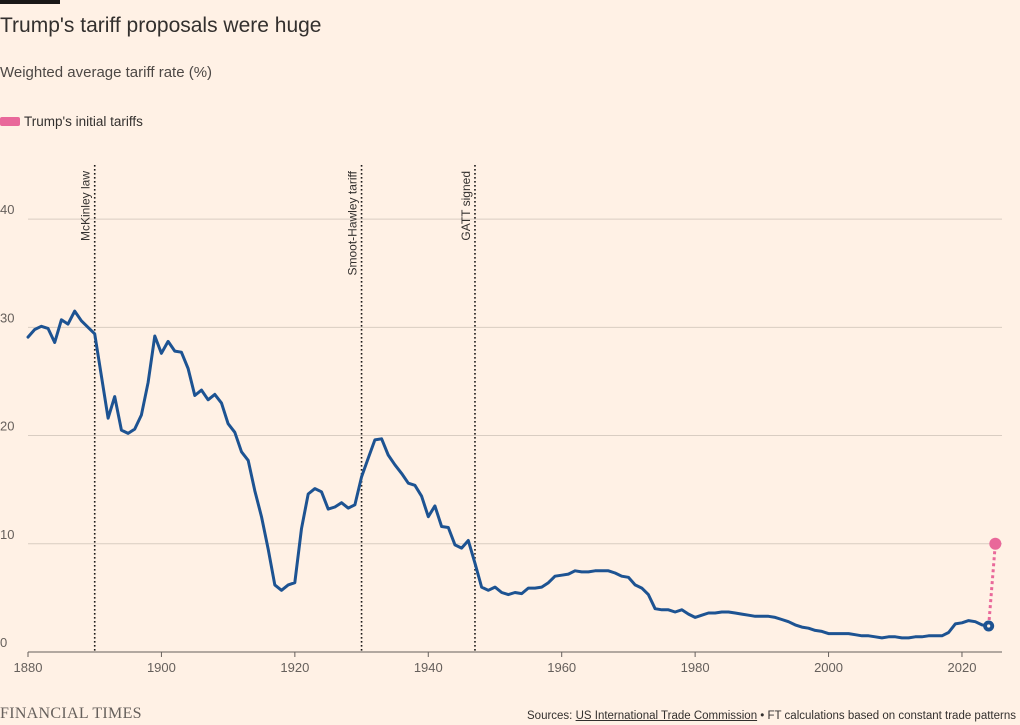 Image resolution: width=1020 pixels, height=725 pixels. What do you see at coordinates (666, 716) in the screenshot?
I see `source-link: US International Trade Commission` at bounding box center [666, 716].